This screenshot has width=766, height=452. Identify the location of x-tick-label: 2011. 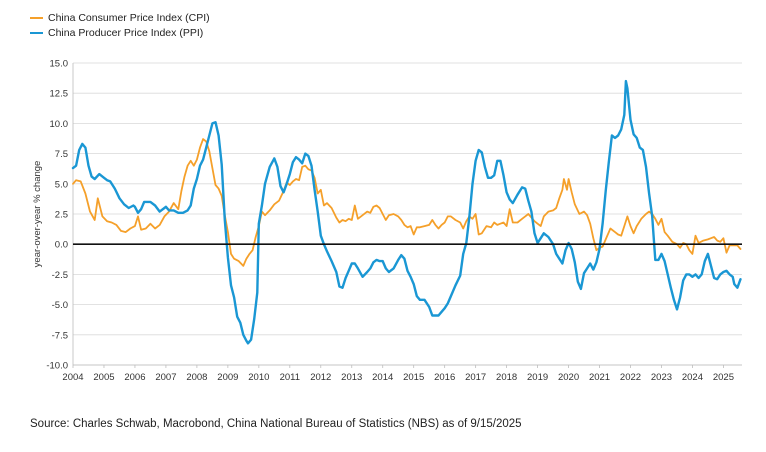
(290, 377).